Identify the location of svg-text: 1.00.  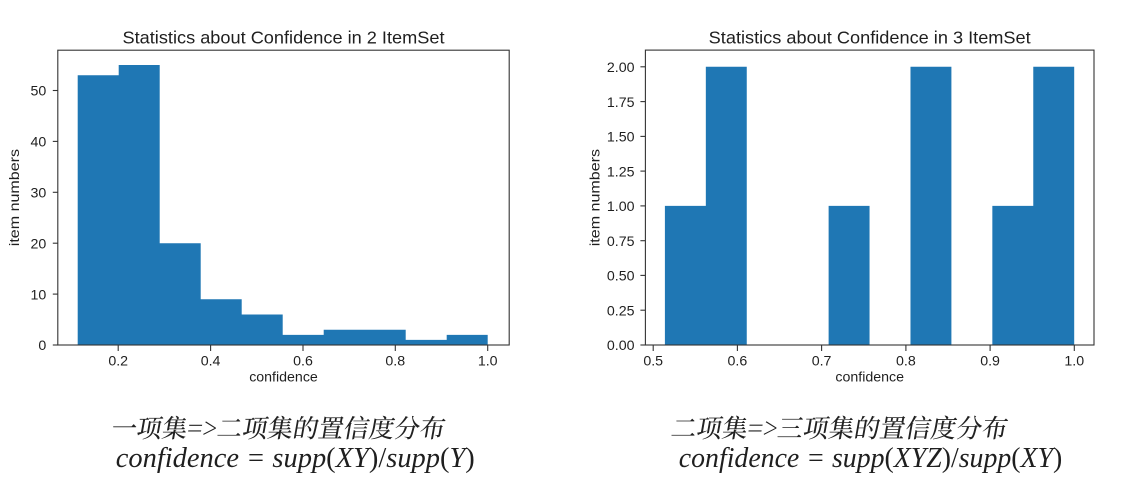
(621, 207).